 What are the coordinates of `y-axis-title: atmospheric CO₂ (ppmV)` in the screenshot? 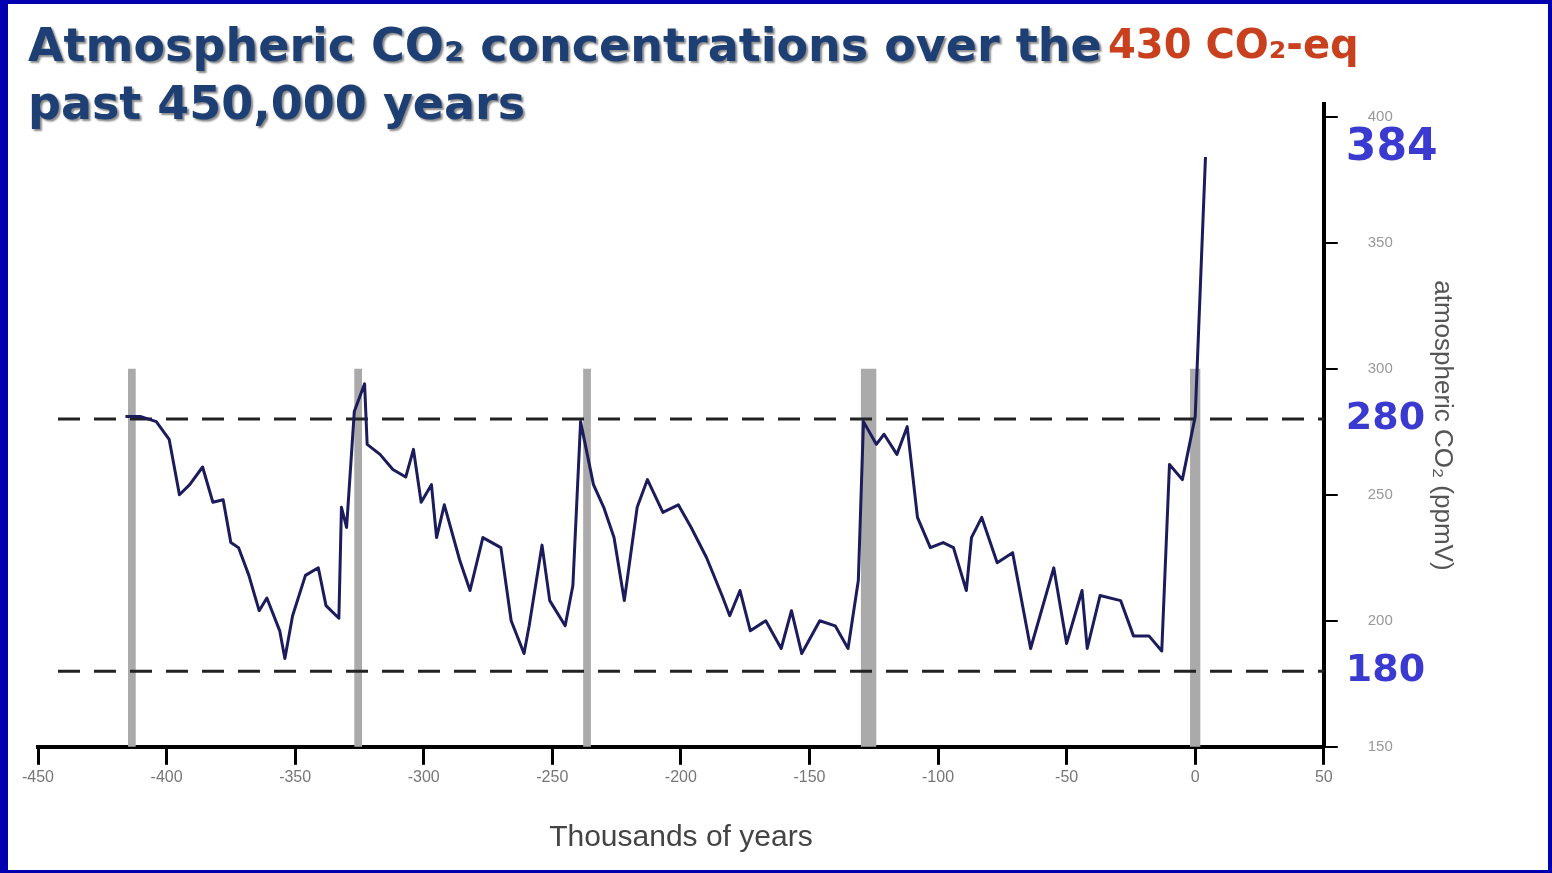 It's located at (1444, 425).